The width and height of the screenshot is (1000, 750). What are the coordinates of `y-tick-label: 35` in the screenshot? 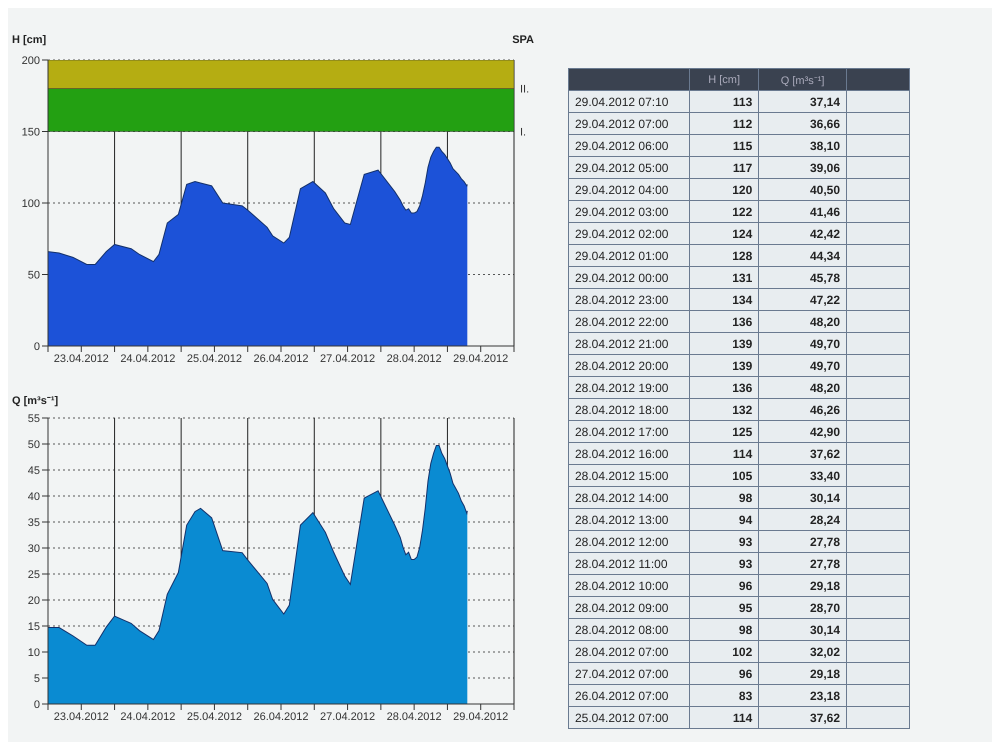 It's located at (34, 522).